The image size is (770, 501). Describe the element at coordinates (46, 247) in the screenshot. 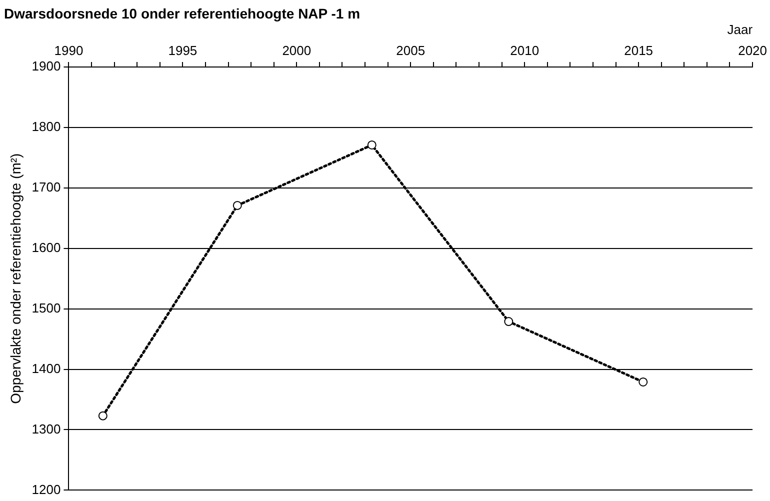

I see `y-tick-label: 1600` at that location.